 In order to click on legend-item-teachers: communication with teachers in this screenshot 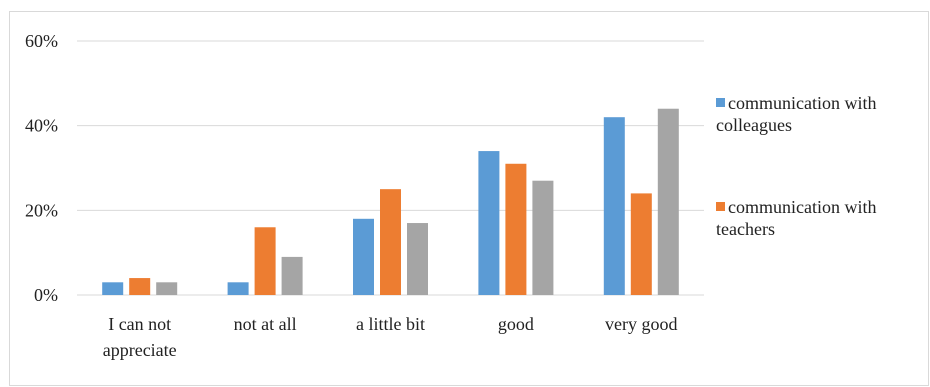, I will do `click(816, 218)`.